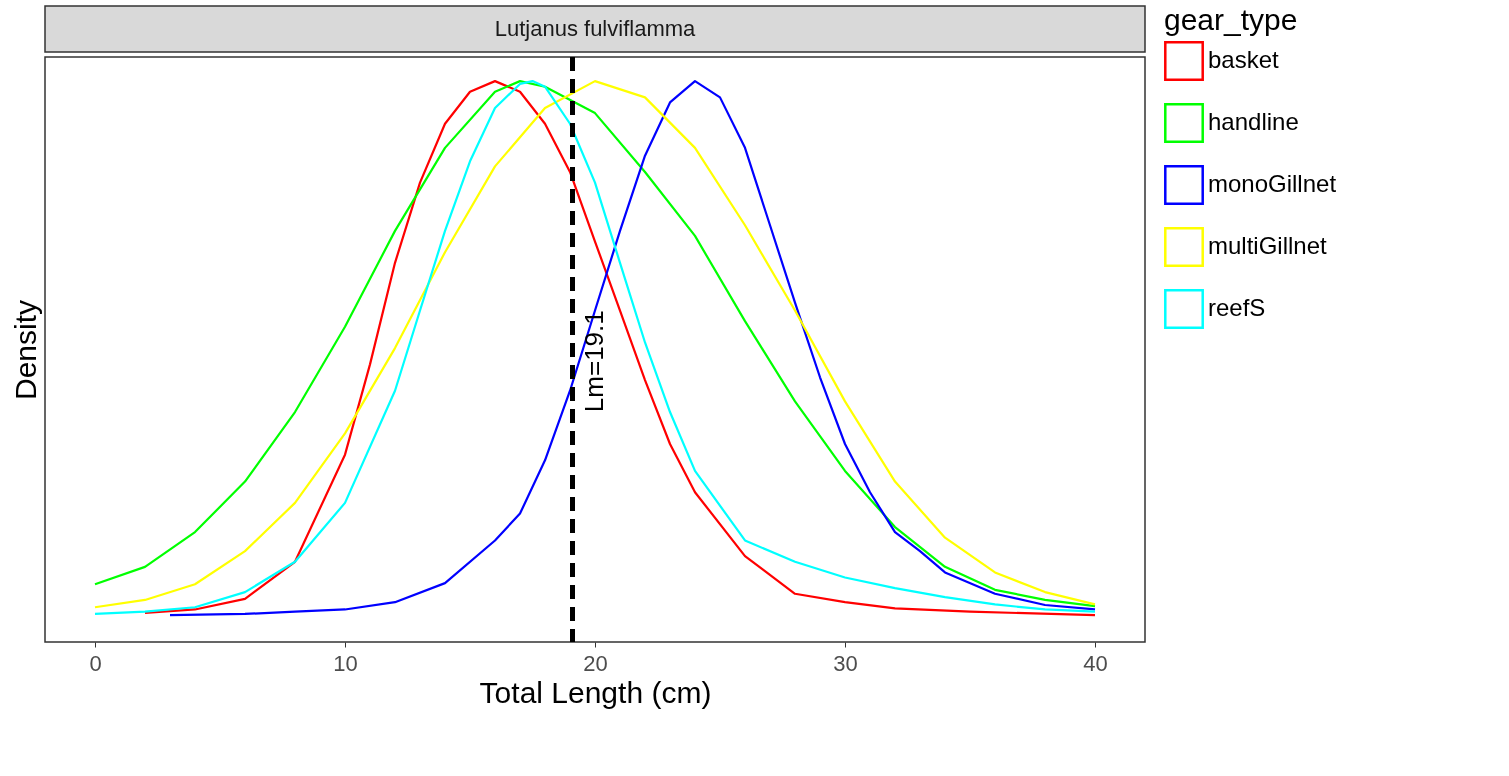 Image resolution: width=1509 pixels, height=776 pixels. I want to click on x-tick-label: 20, so click(595, 663).